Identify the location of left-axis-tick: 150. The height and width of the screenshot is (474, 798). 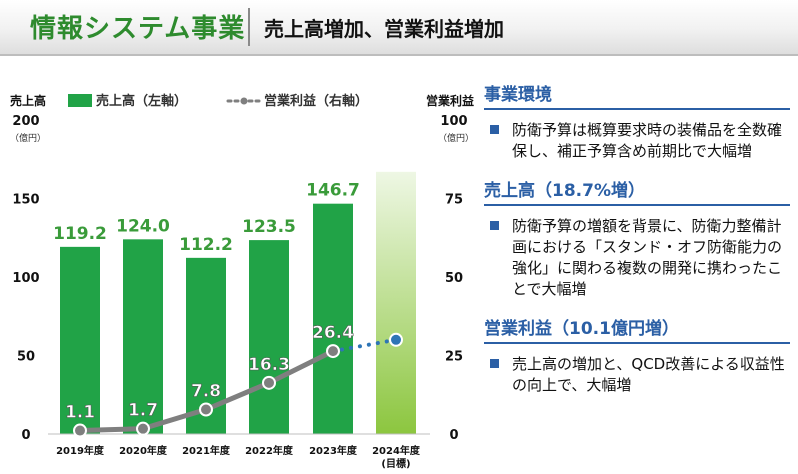
(25, 200).